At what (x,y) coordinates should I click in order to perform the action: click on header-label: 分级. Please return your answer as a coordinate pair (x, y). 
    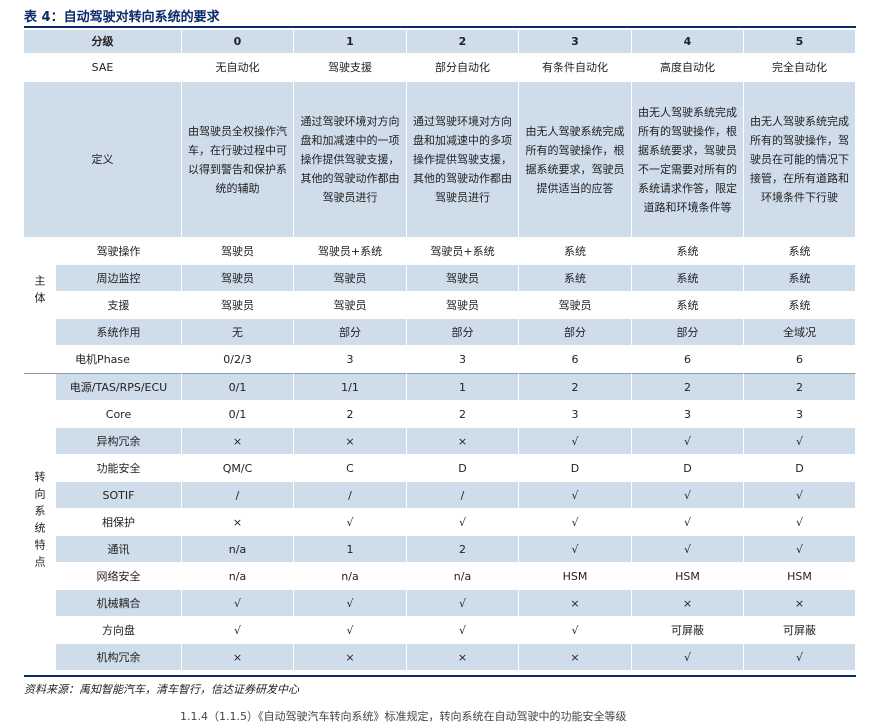
    Looking at the image, I should click on (103, 42).